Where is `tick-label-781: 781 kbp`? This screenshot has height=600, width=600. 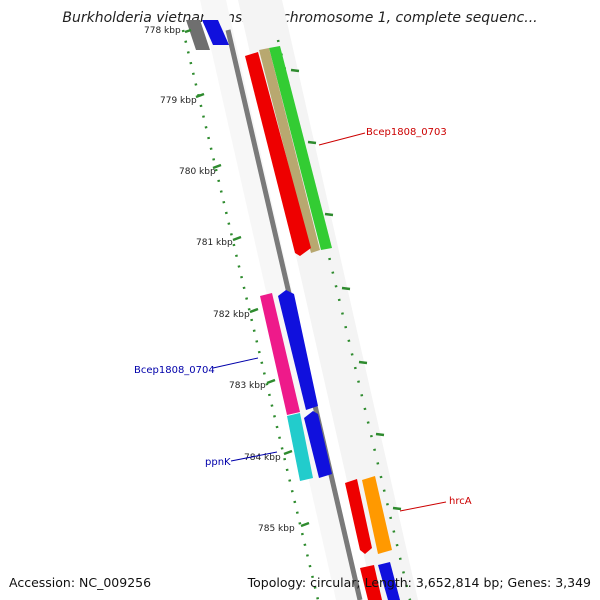 tick-label-781: 781 kbp is located at coordinates (214, 243).